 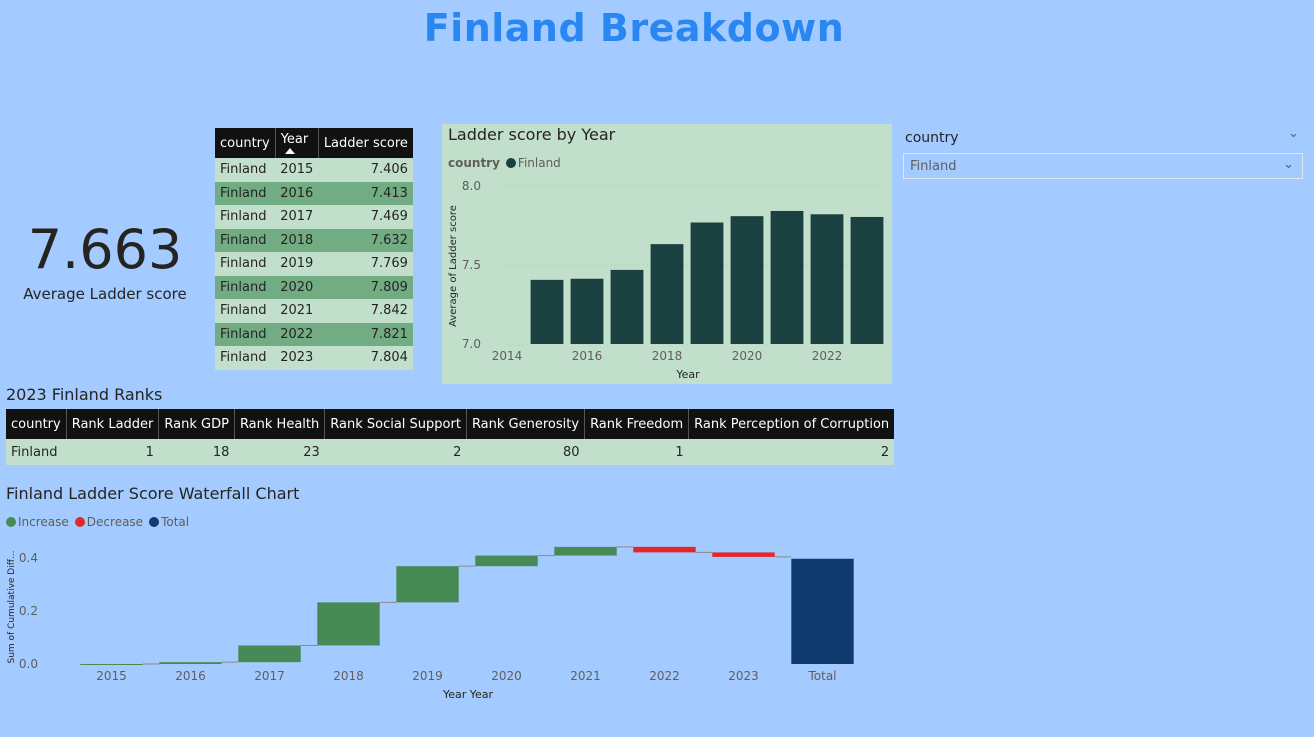 I want to click on column-header: country, so click(x=36, y=424).